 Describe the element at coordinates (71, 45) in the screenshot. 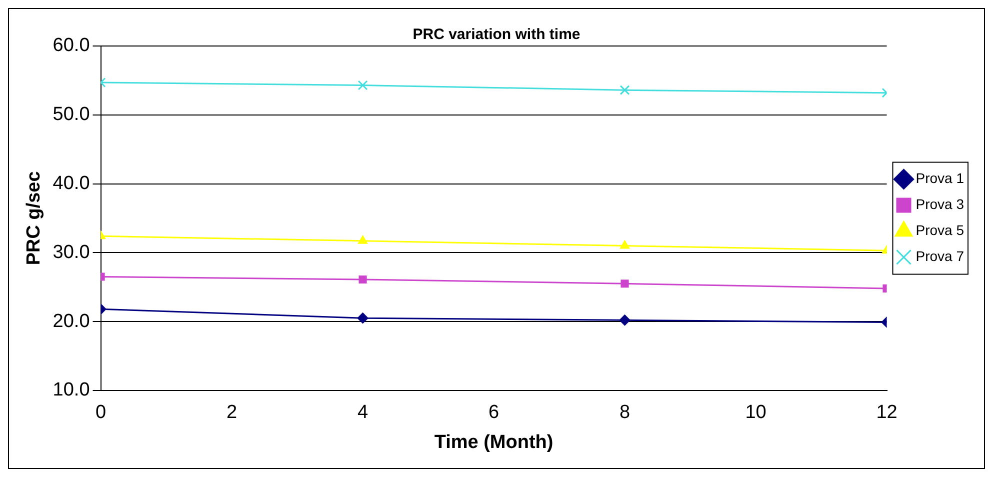

I see `y-tick-label: 60.0` at that location.